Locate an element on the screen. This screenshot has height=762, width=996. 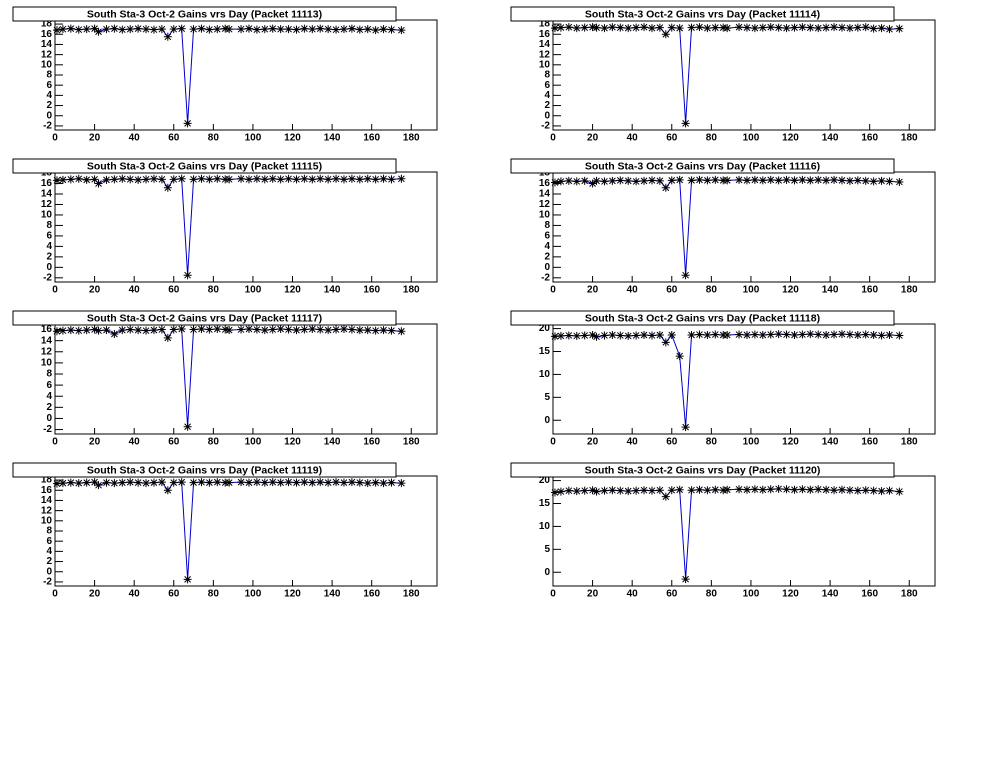
x-tick-label: 180 is located at coordinates (411, 442).